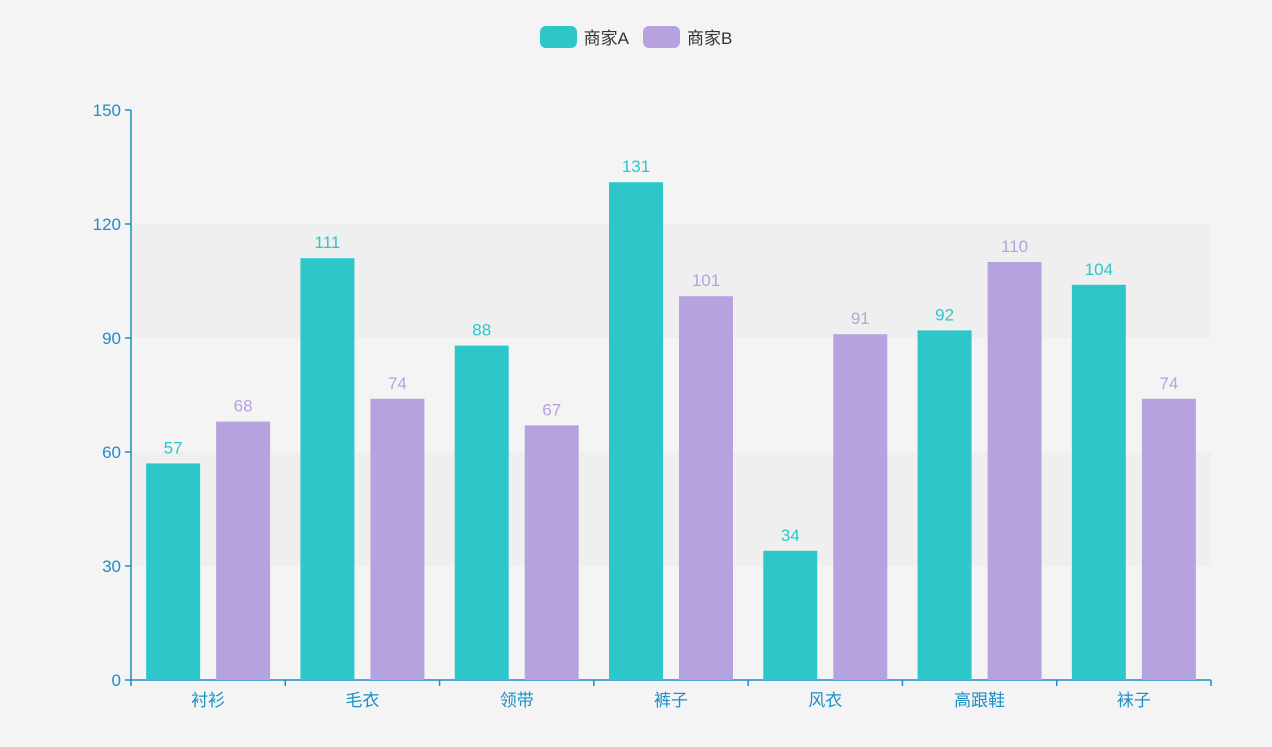 The width and height of the screenshot is (1272, 747). What do you see at coordinates (173, 447) in the screenshot?
I see `data-label: 57` at bounding box center [173, 447].